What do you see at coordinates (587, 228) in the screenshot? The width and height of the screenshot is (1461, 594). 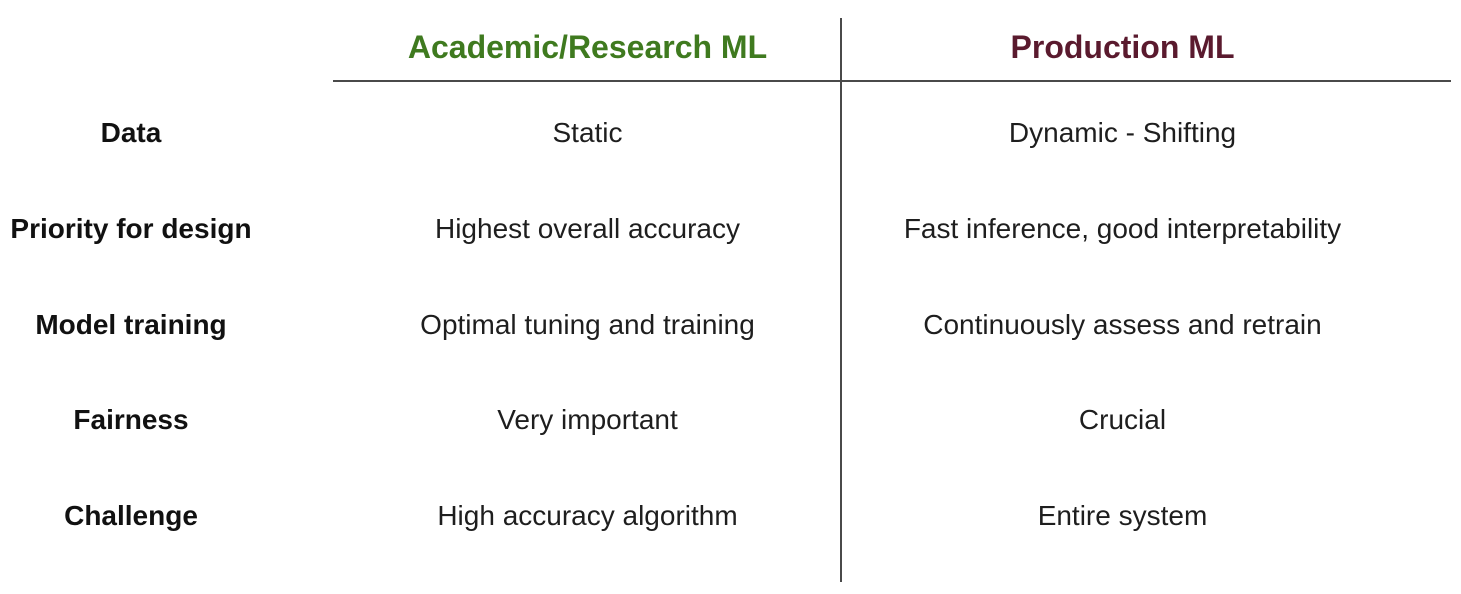 I see `academic-cell: Highest overall accuracy` at bounding box center [587, 228].